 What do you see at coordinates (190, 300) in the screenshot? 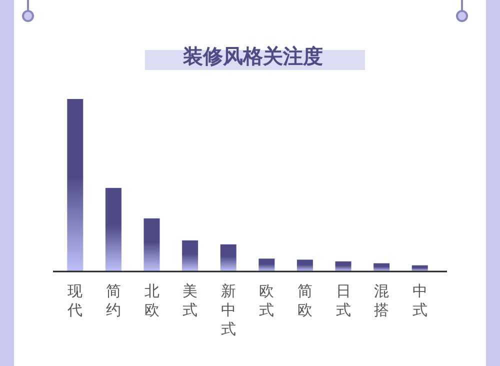
I see `x-tick-label: 美式` at bounding box center [190, 300].